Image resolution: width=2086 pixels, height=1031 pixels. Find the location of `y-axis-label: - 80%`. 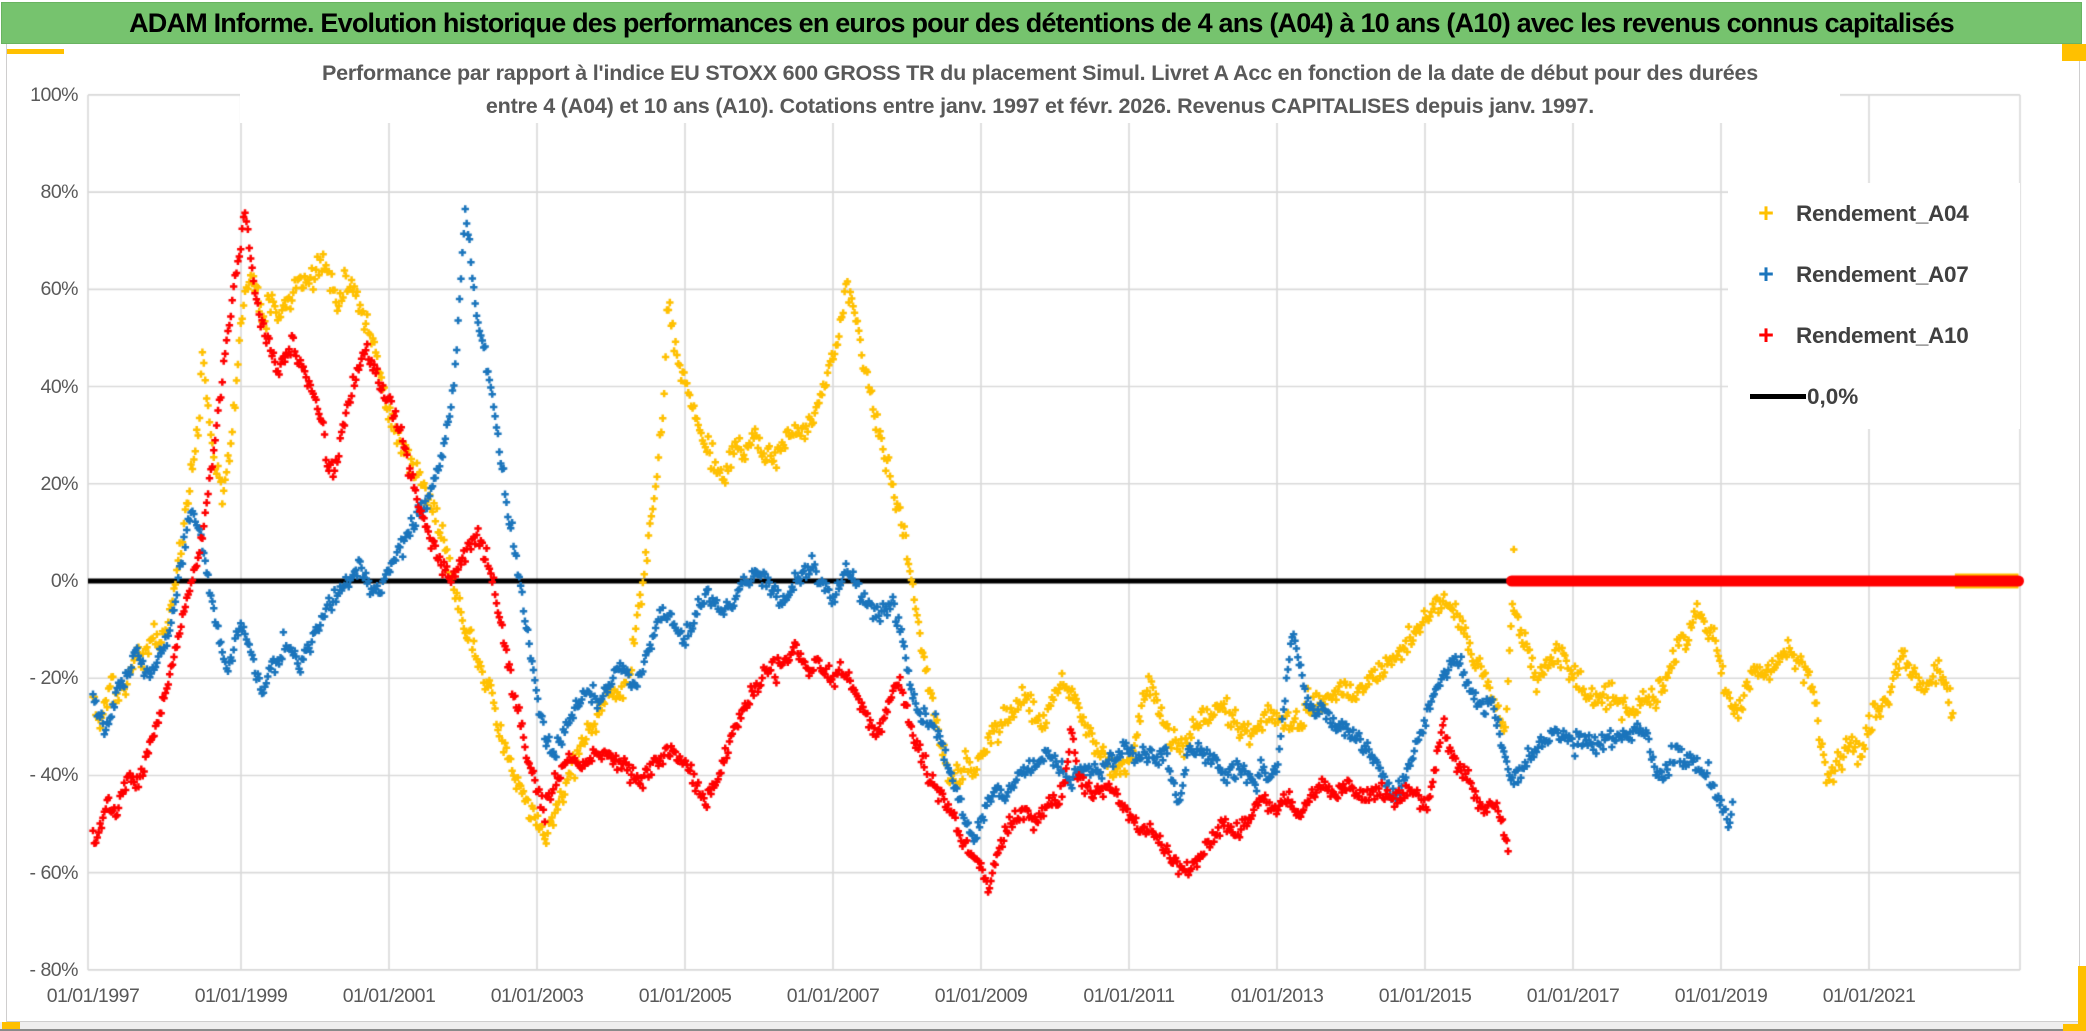

y-axis-label: - 80% is located at coordinates (54, 969).